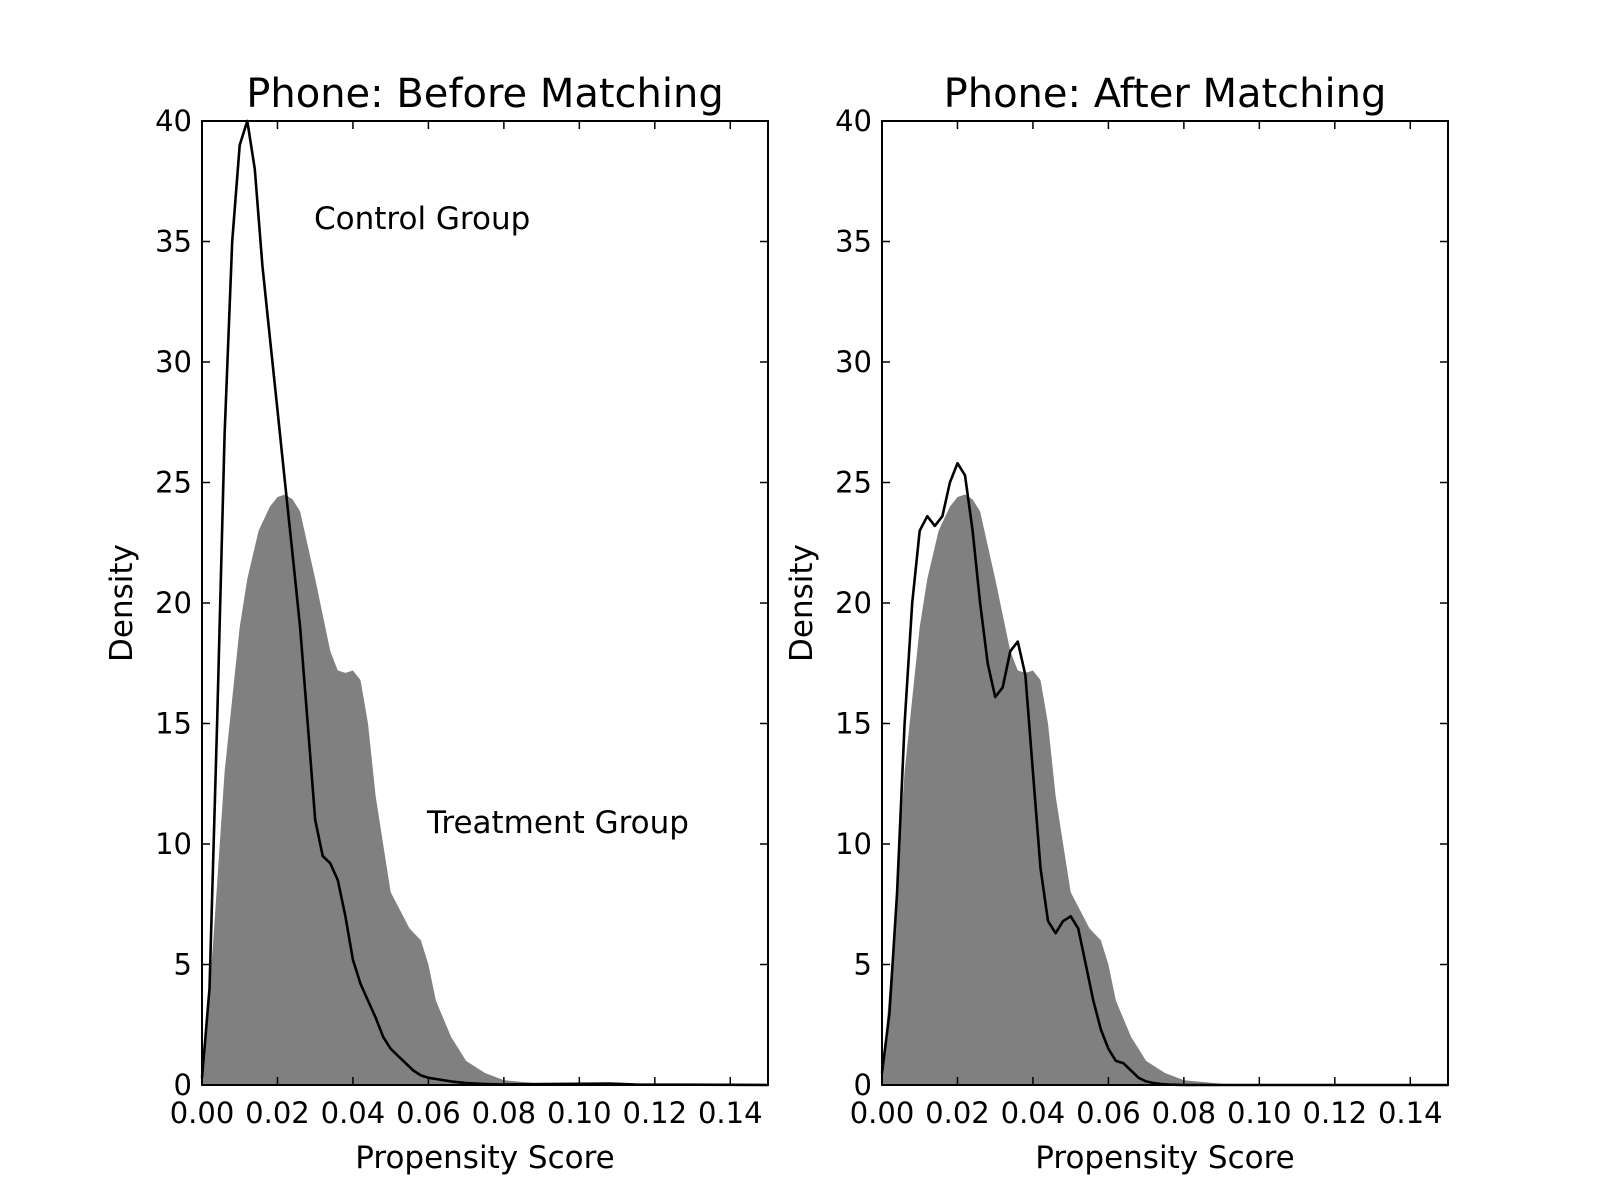 The height and width of the screenshot is (1200, 1600). Describe the element at coordinates (485, 94) in the screenshot. I see `chart-title: Phone: Before Matching` at that location.